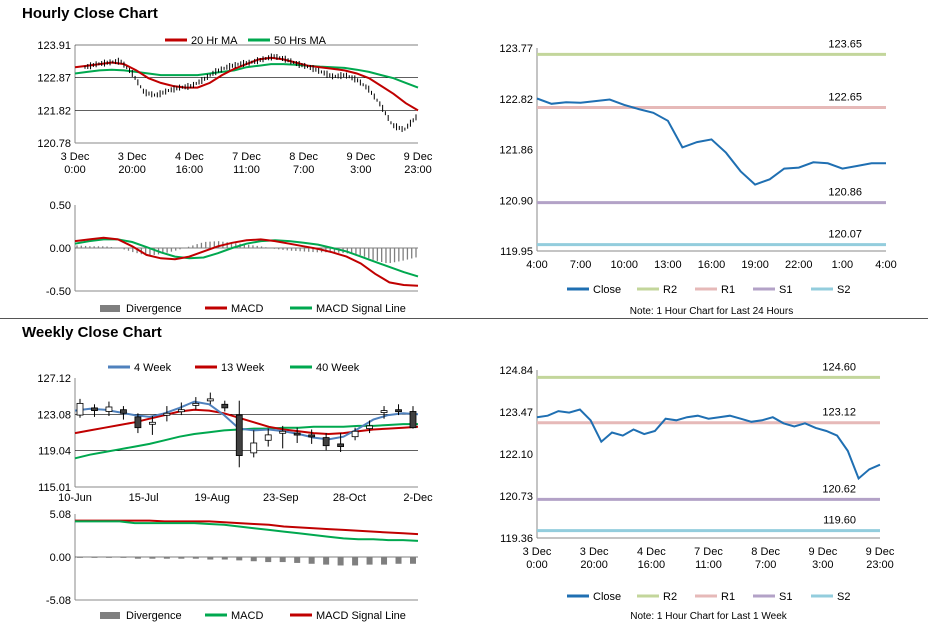 The height and width of the screenshot is (638, 928). I want to click on weekly-1w-legend-s1-label: S1, so click(785, 597).